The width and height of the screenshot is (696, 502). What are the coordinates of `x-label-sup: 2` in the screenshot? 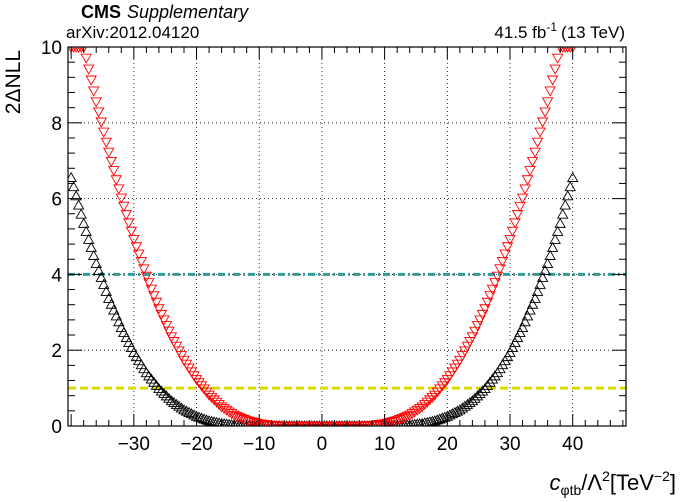 It's located at (606, 476).